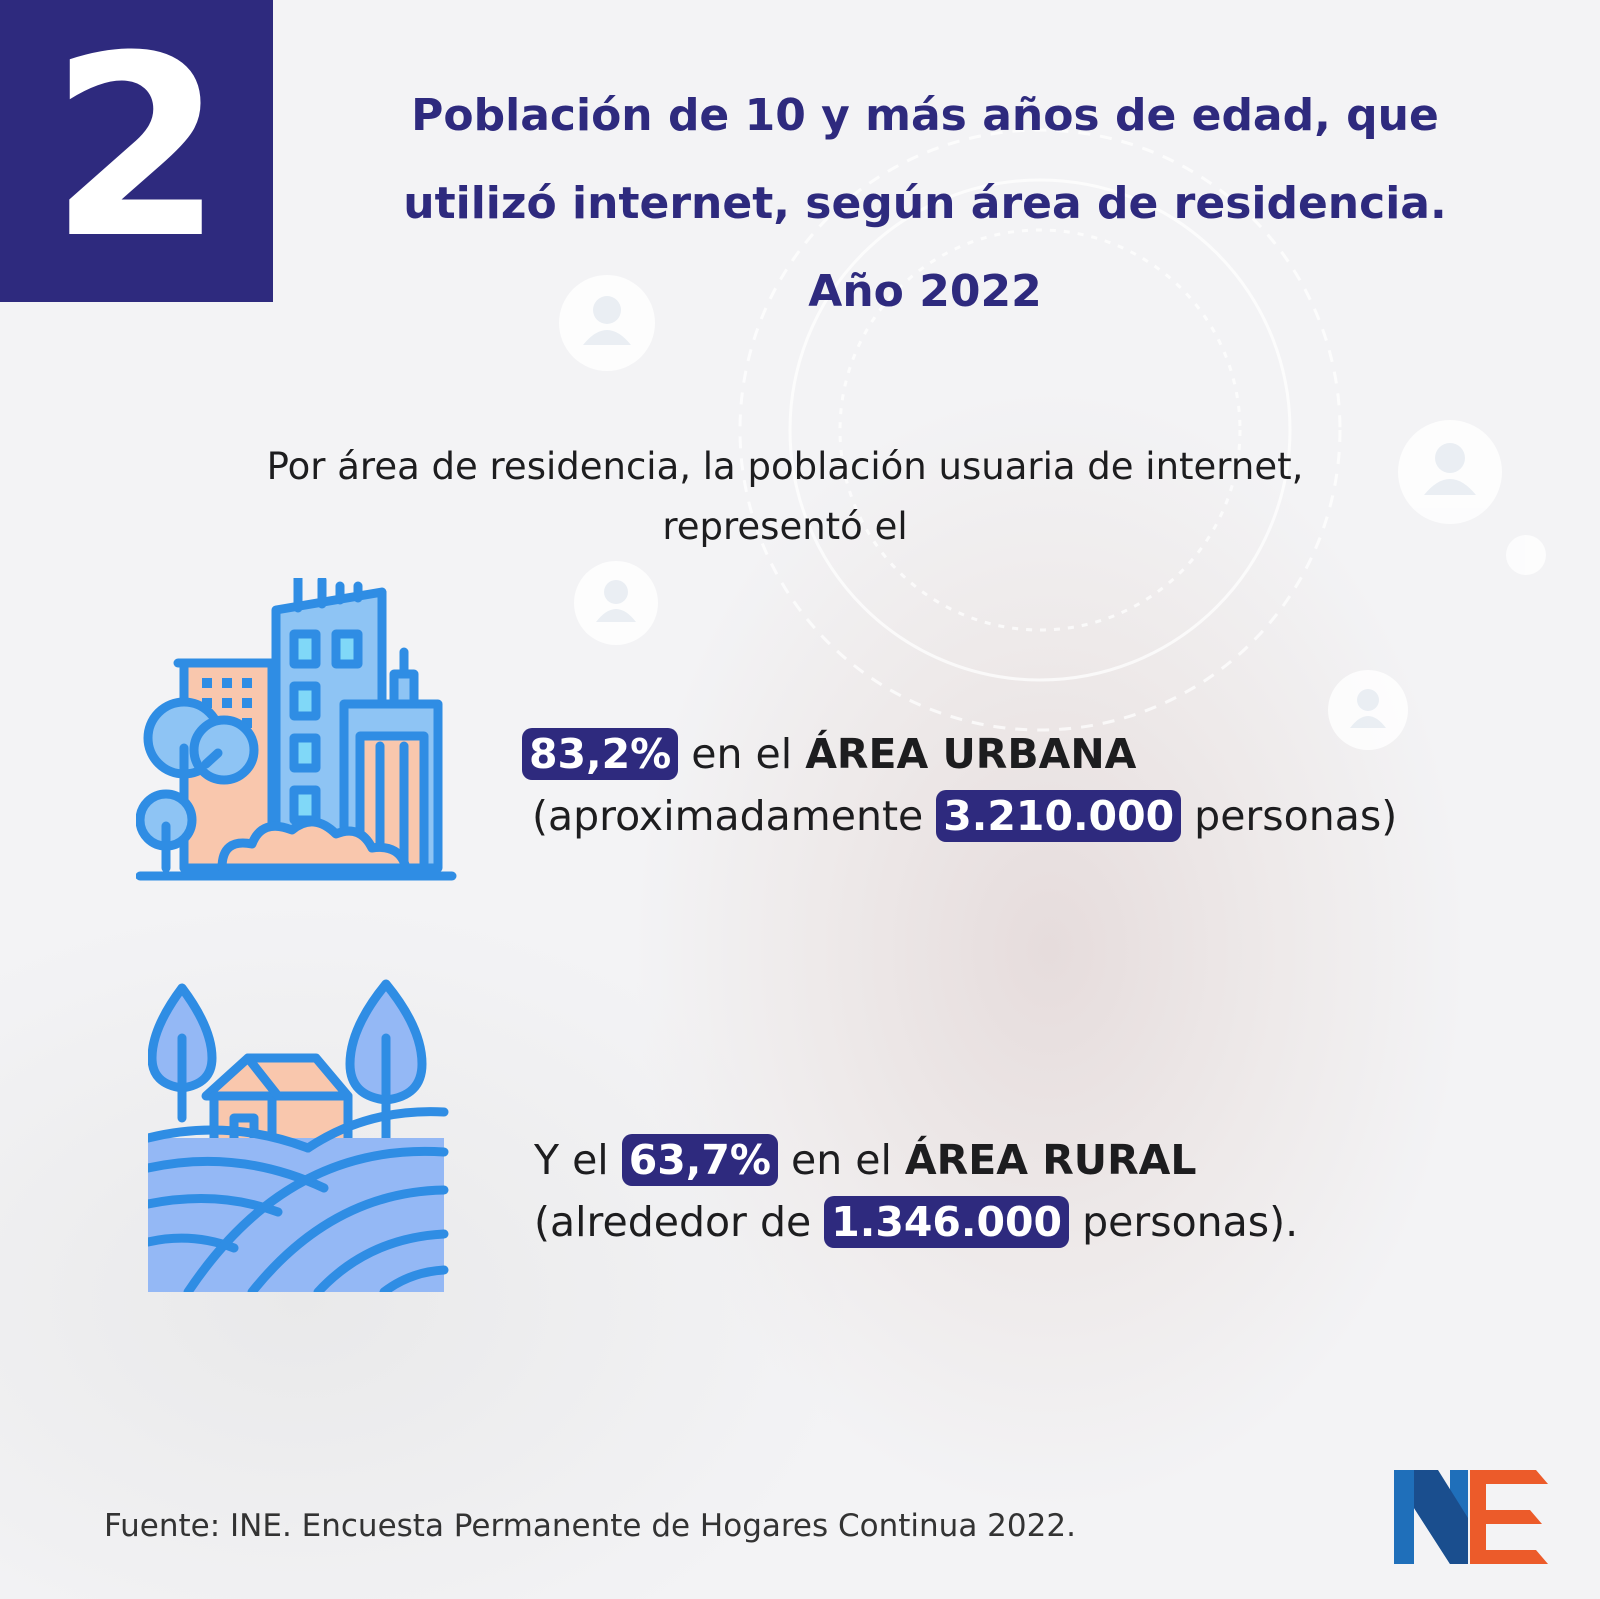 Image resolution: width=1600 pixels, height=1599 pixels. Describe the element at coordinates (1050, 1160) in the screenshot. I see `rural-area-label: ÁREA RURAL` at that location.